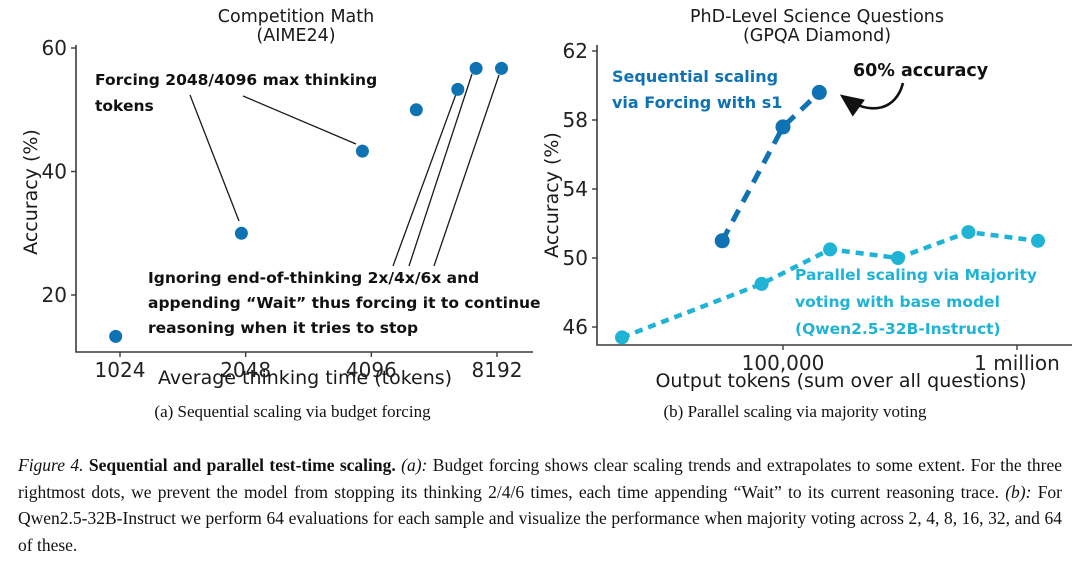 The image size is (1080, 563). I want to click on chart-b-title-line1: PhD-Level Science Questions, so click(817, 17).